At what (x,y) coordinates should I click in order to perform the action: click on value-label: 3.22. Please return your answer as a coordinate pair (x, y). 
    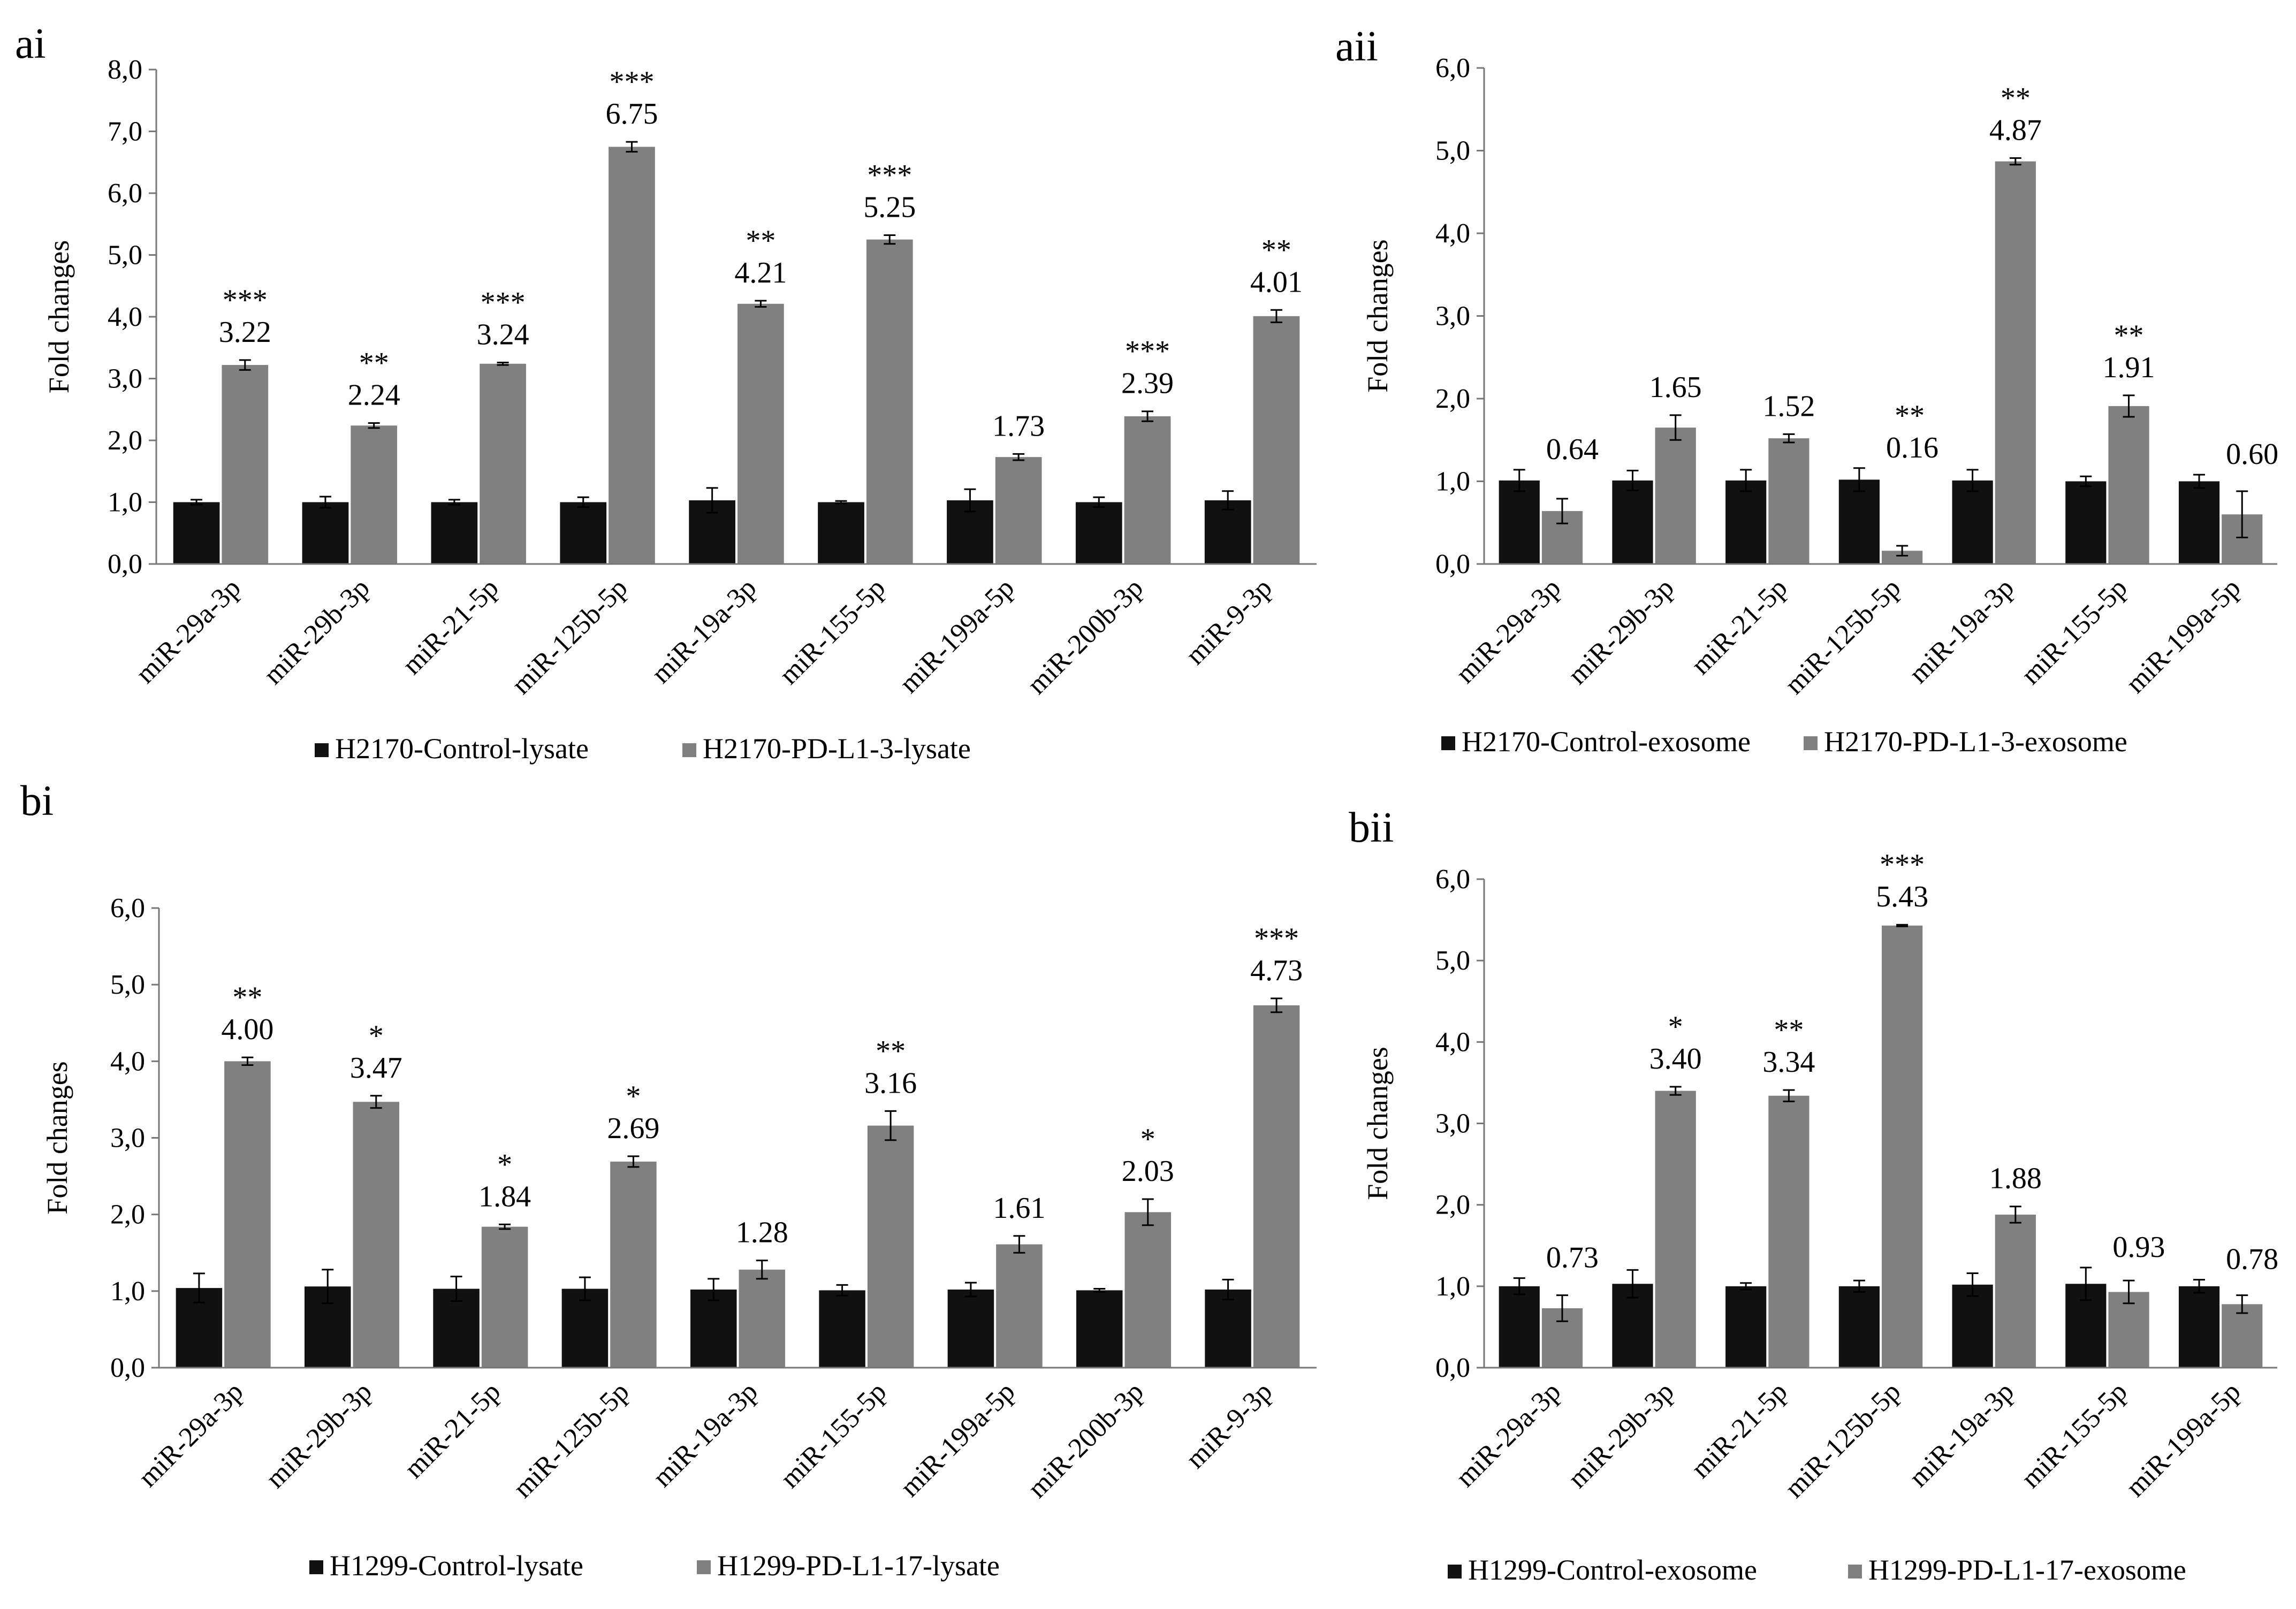
    Looking at the image, I should click on (245, 333).